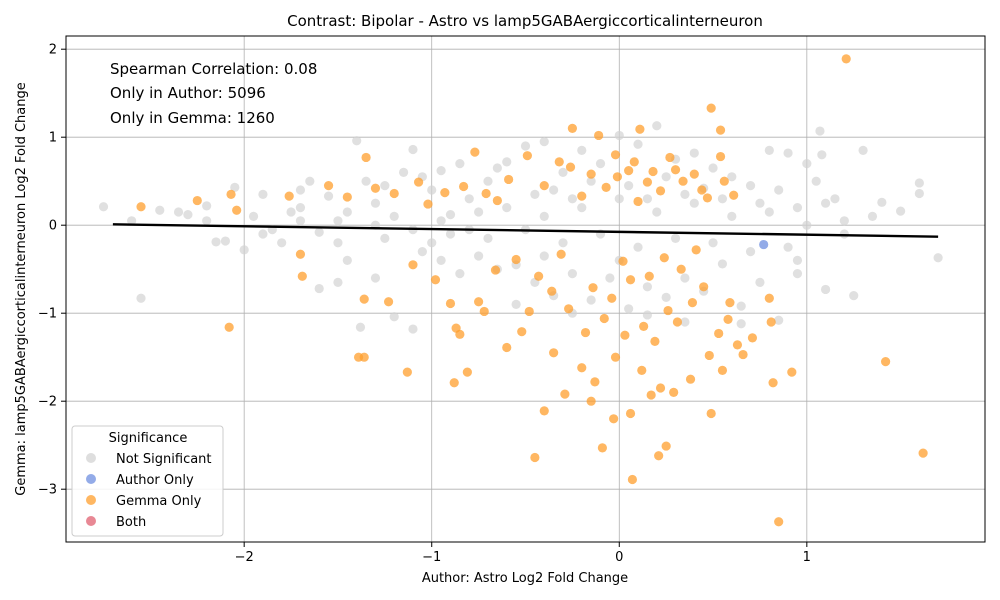 Image resolution: width=1000 pixels, height=600 pixels. I want to click on y-tick-label: −2, so click(47, 402).